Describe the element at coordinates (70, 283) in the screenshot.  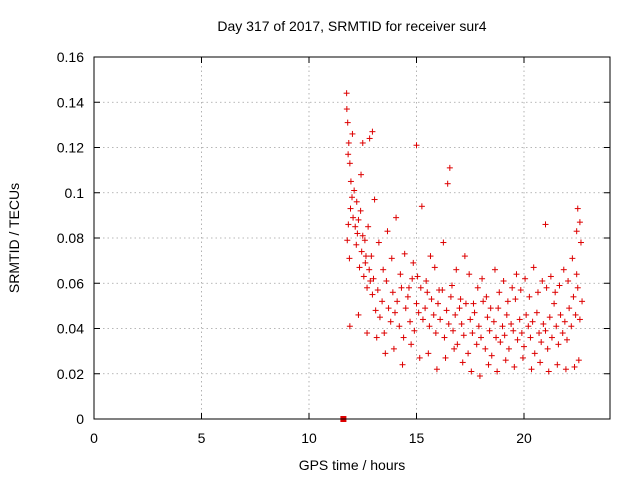
I see `y-tick-label: 0.06` at that location.